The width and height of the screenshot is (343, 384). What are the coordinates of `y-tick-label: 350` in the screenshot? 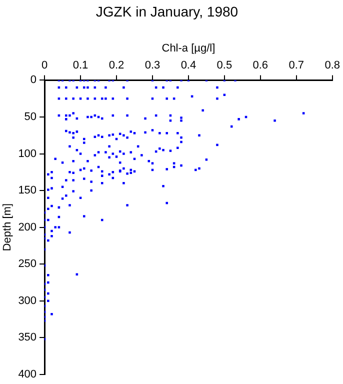 It's located at (27, 338).